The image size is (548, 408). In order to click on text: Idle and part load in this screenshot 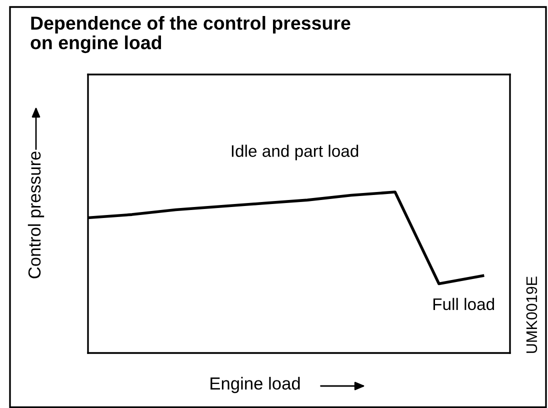, I will do `click(295, 152)`.